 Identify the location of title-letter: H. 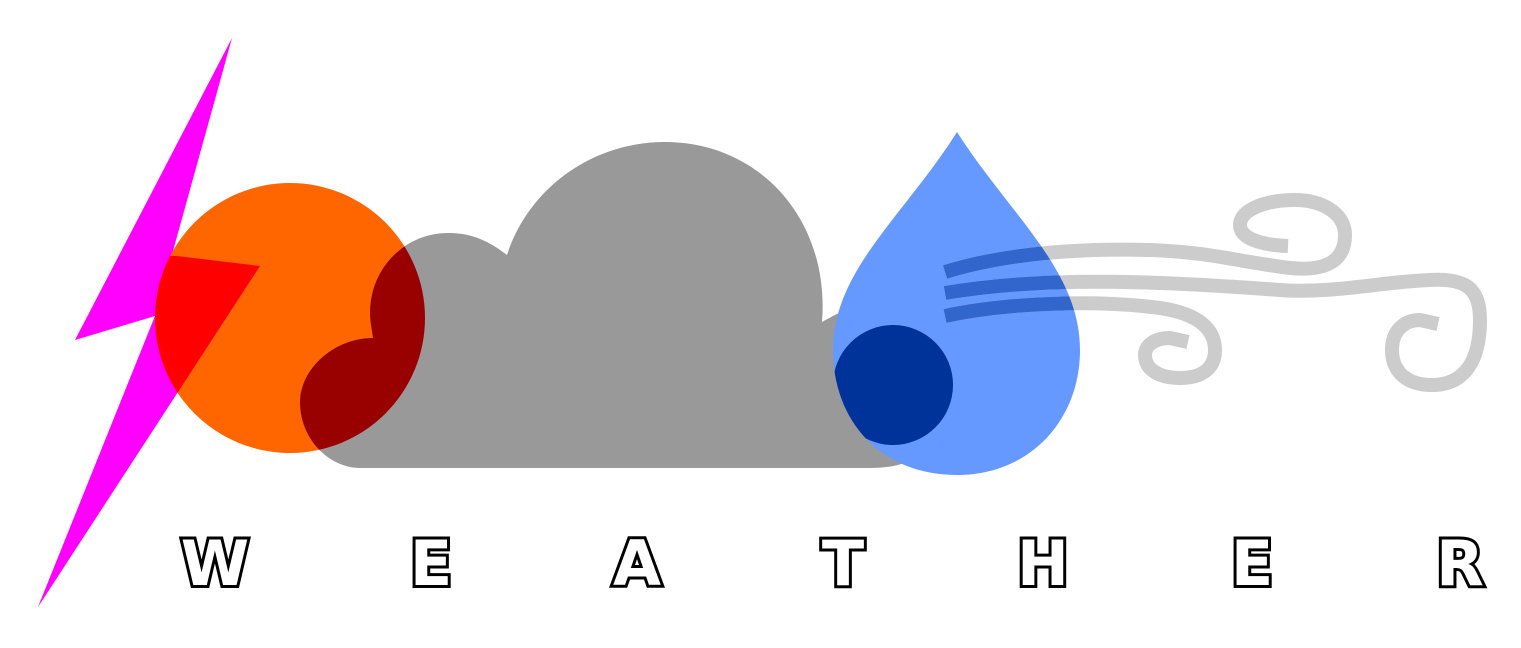
(1043, 563).